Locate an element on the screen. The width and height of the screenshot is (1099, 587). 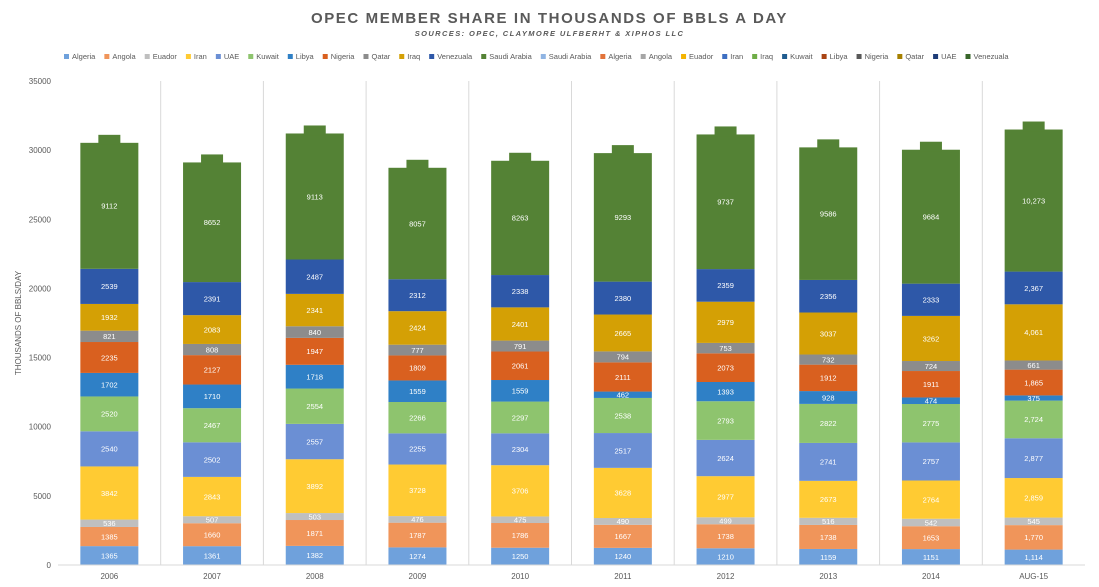
y-axis-title: THOUSANDS OF BBLS/DAY is located at coordinates (18, 322).